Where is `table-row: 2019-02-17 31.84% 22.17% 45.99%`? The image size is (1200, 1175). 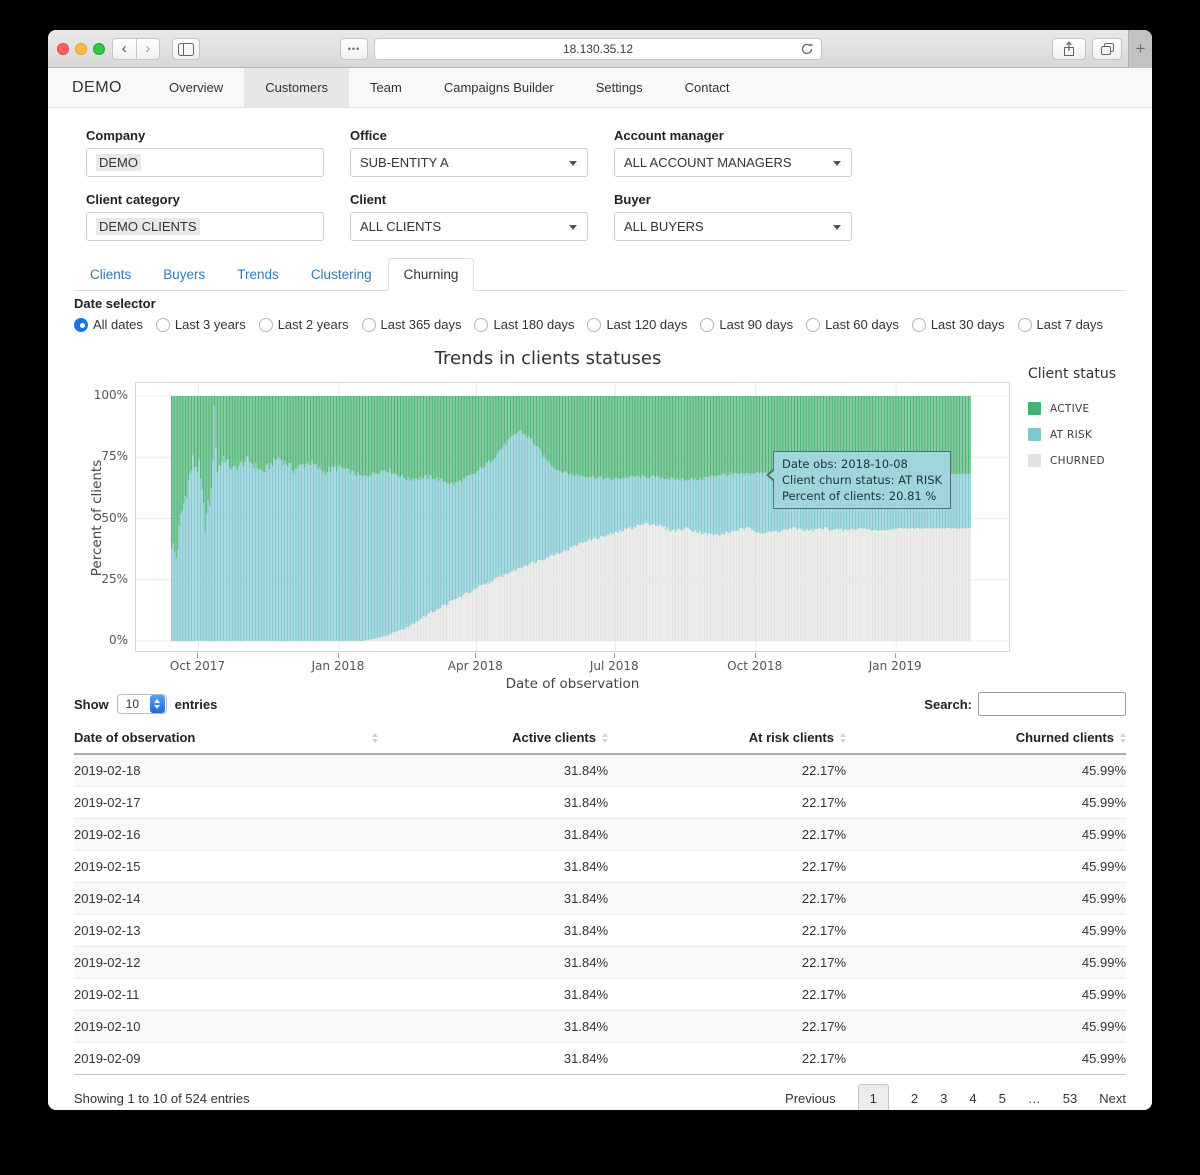
table-row: 2019-02-17 31.84% 22.17% 45.99% is located at coordinates (600, 801).